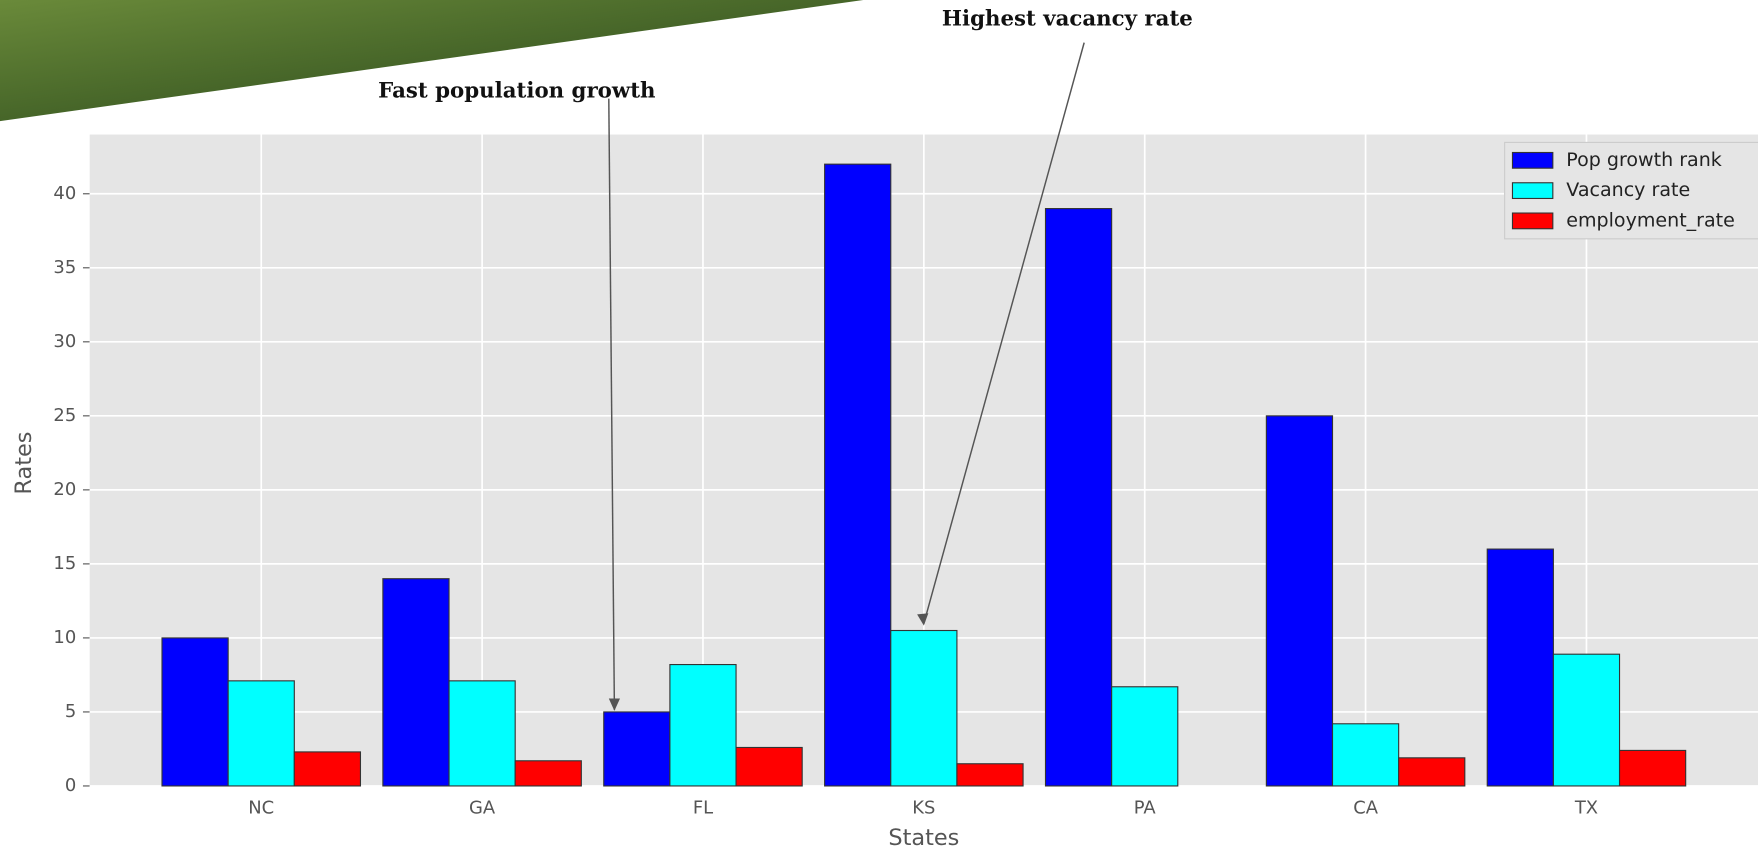 This screenshot has width=1758, height=855. I want to click on y-tick-label: 30, so click(64, 341).